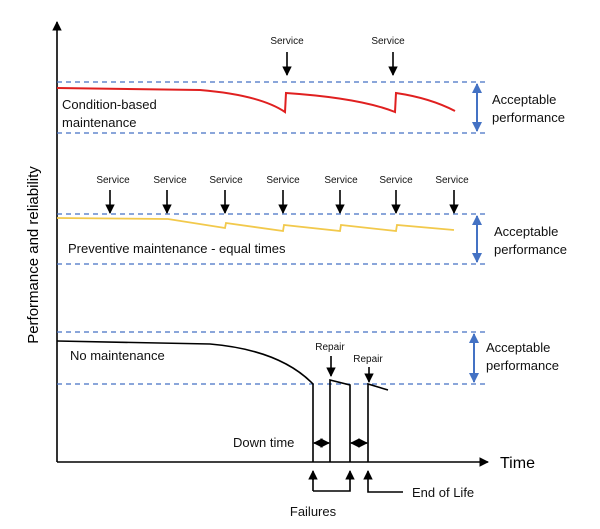 Image resolution: width=600 pixels, height=529 pixels. Describe the element at coordinates (517, 463) in the screenshot. I see `x-axis-label: Time` at that location.